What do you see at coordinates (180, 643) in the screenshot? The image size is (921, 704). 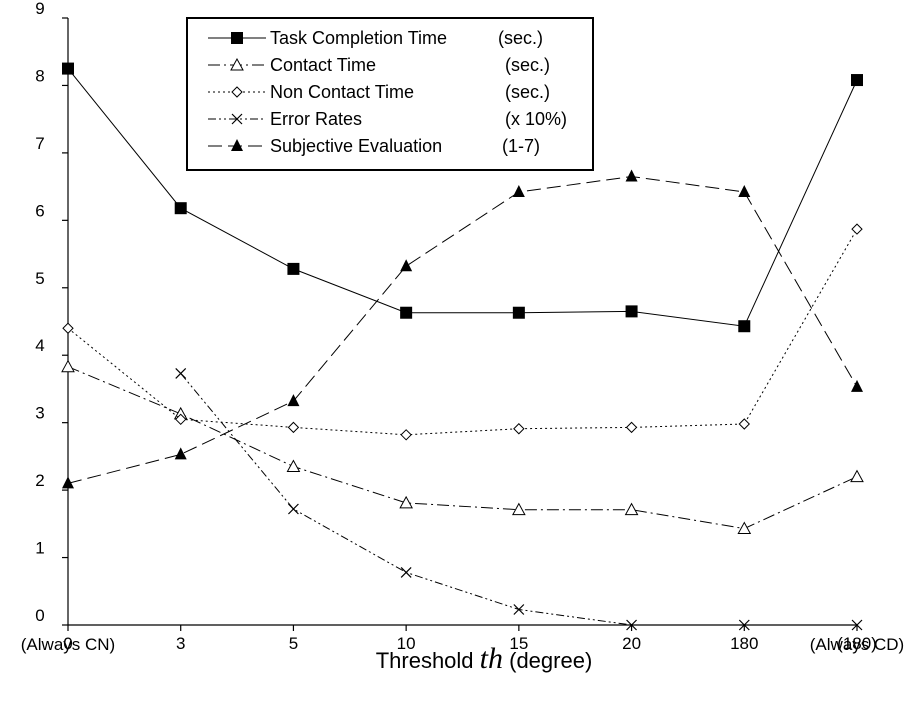 I see `x-tick-label: 3` at bounding box center [180, 643].